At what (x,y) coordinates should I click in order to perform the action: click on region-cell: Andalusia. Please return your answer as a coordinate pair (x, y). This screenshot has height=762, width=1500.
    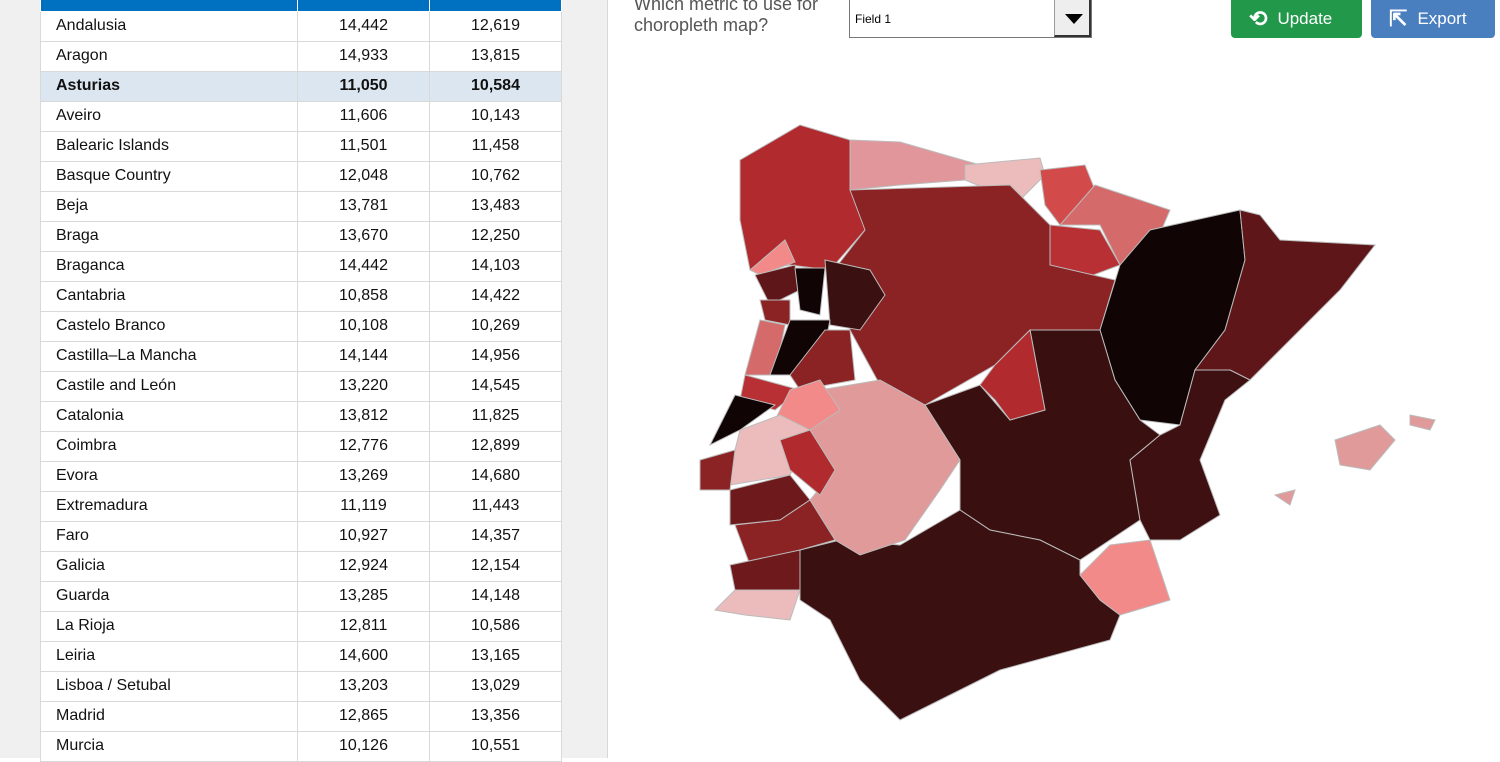
    Looking at the image, I should click on (169, 26).